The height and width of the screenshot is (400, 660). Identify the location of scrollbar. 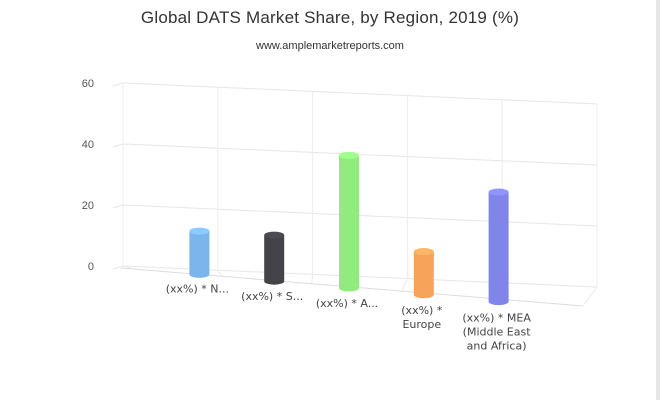
(658, 200).